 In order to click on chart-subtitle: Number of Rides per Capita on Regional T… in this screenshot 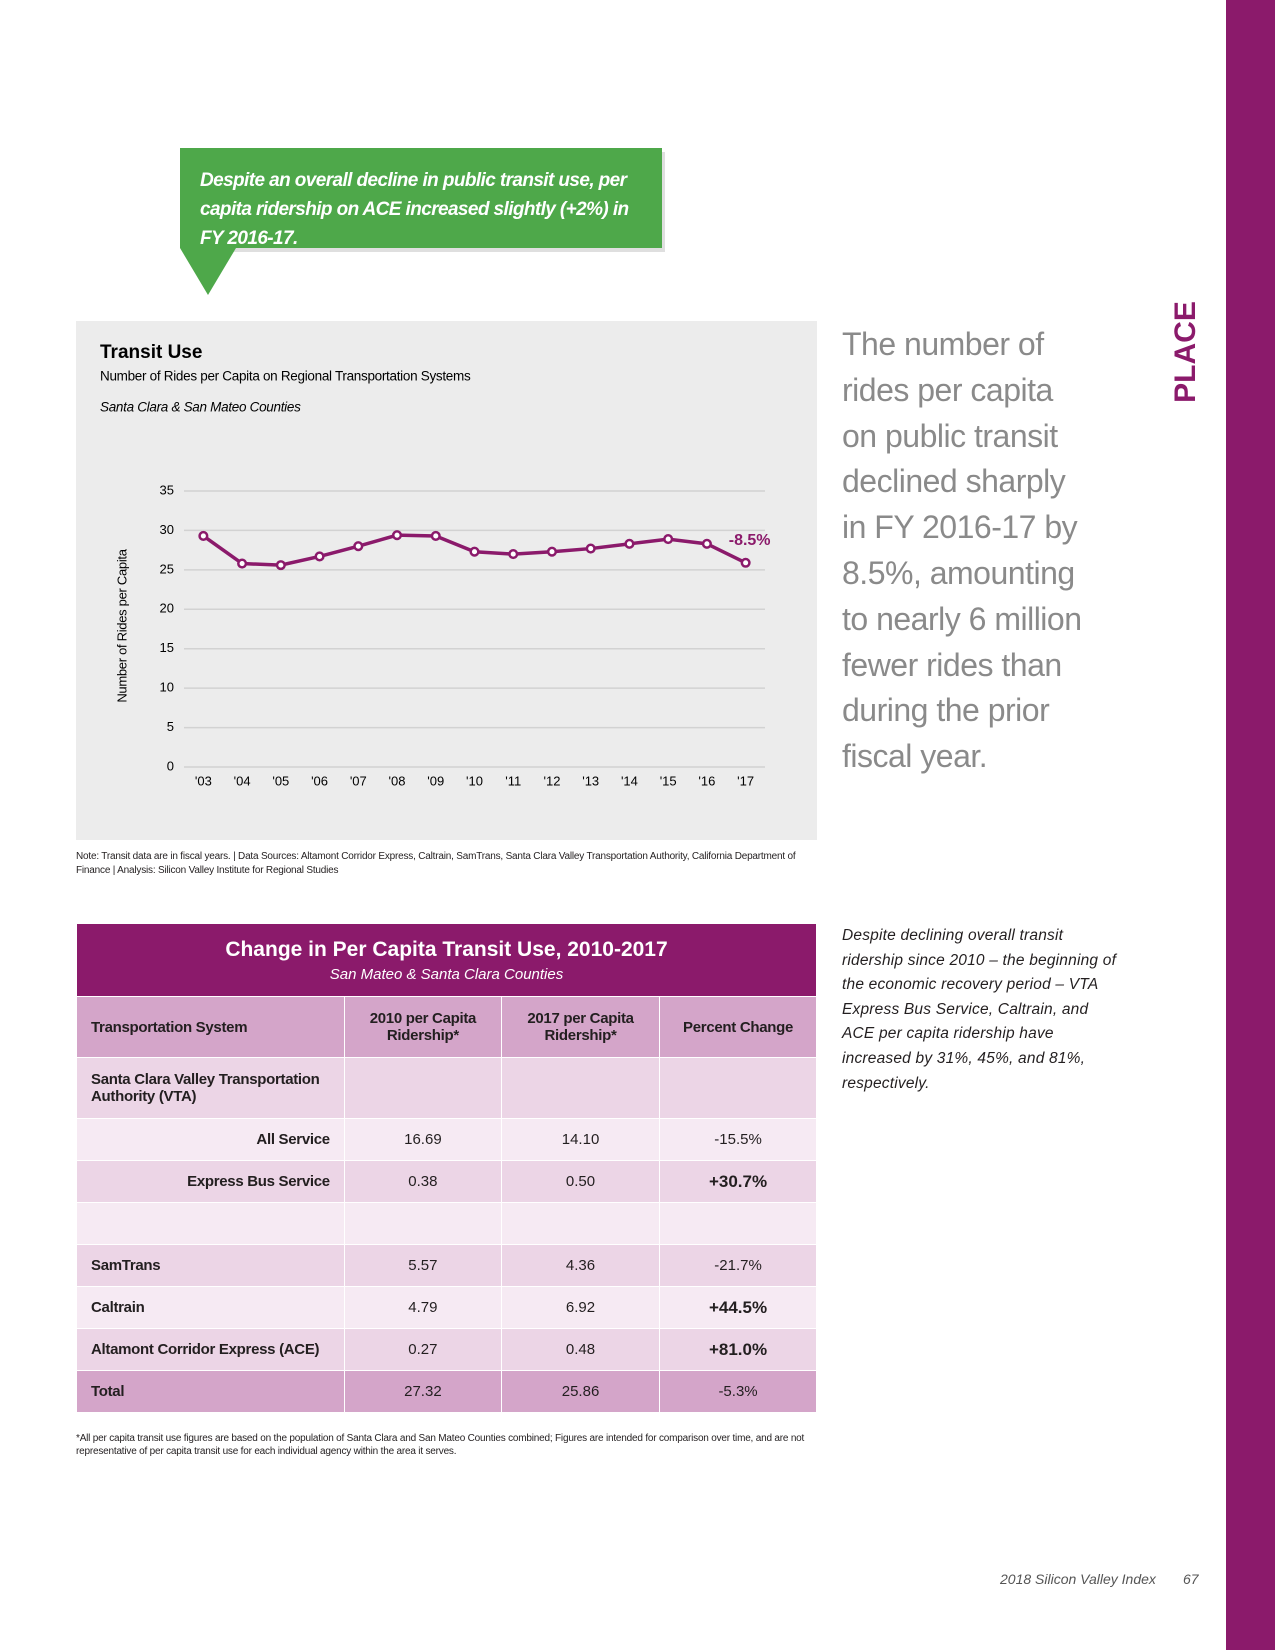, I will do `click(285, 376)`.